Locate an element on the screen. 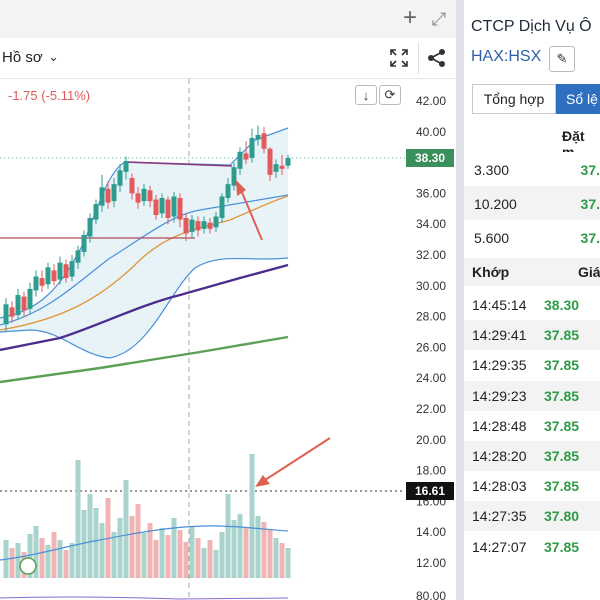 Image resolution: width=600 pixels, height=600 pixels. ticker-label: HAX:HSX is located at coordinates (506, 57).